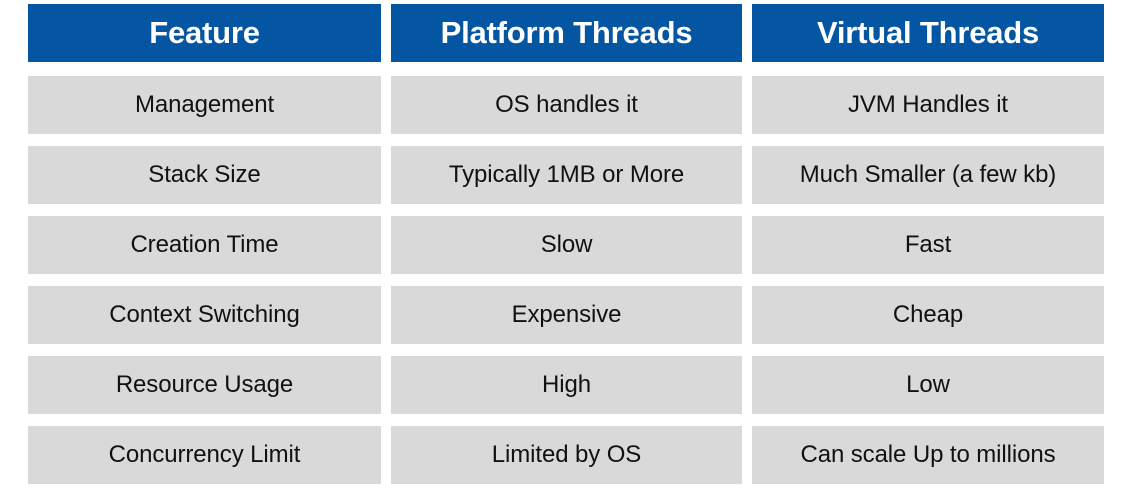 The image size is (1134, 498). I want to click on cell-feature: Concurrency Limit, so click(204, 455).